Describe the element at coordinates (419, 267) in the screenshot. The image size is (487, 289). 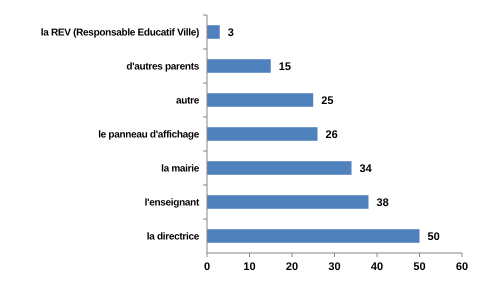
I see `x-tick-label: 50` at that location.